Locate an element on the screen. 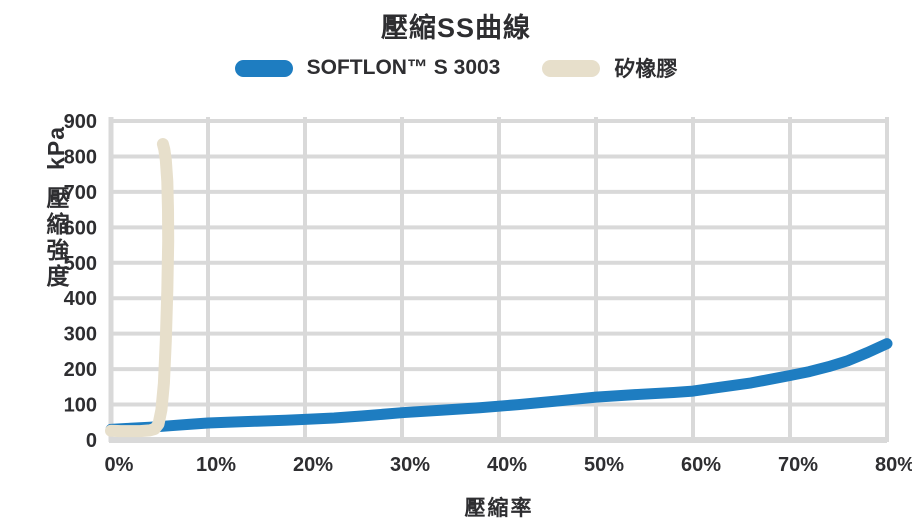  x-tick-label: 40% is located at coordinates (507, 465).